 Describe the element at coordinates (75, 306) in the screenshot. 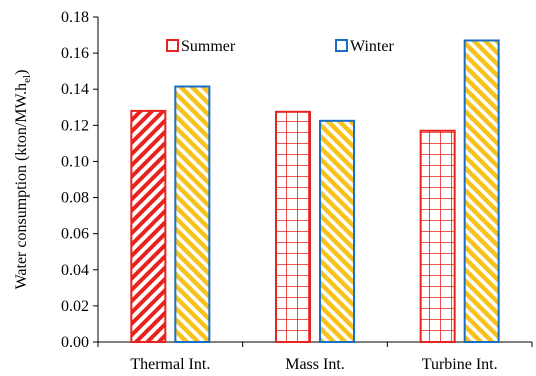

I see `y-tick-label: 0.02` at that location.